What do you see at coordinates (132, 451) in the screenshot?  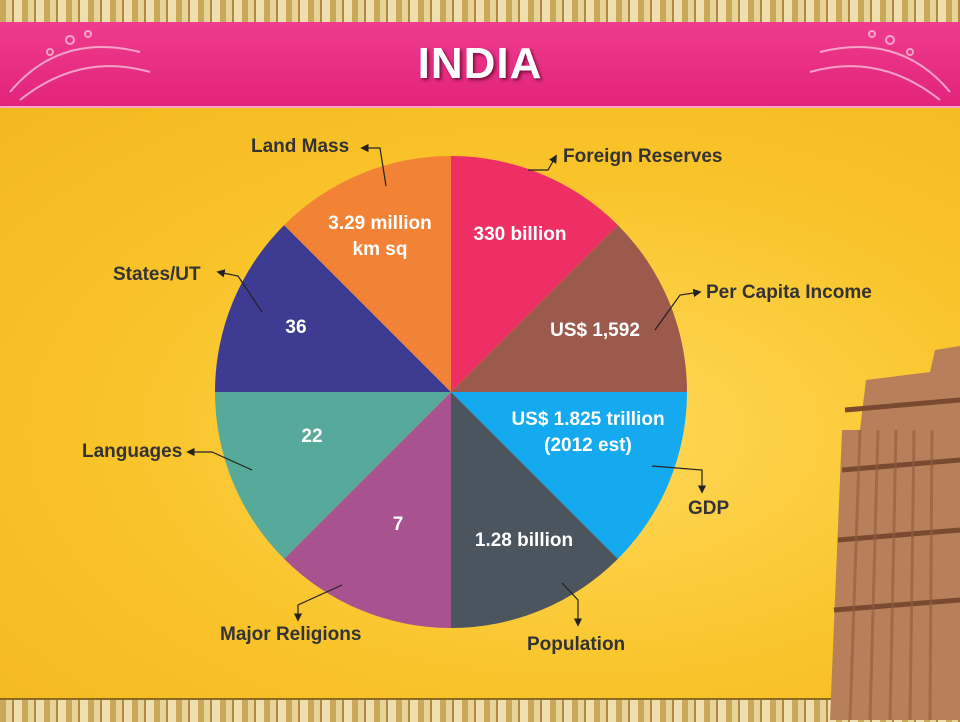 I see `category-label-languages: Languages` at bounding box center [132, 451].